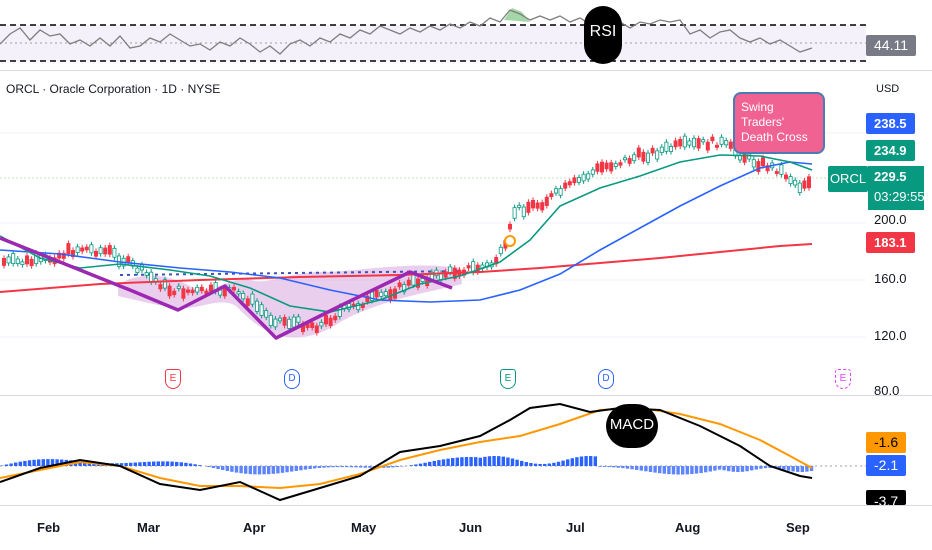 The width and height of the screenshot is (932, 550). Describe the element at coordinates (517, 15) in the screenshot. I see `rsi-overbought-fill` at that location.